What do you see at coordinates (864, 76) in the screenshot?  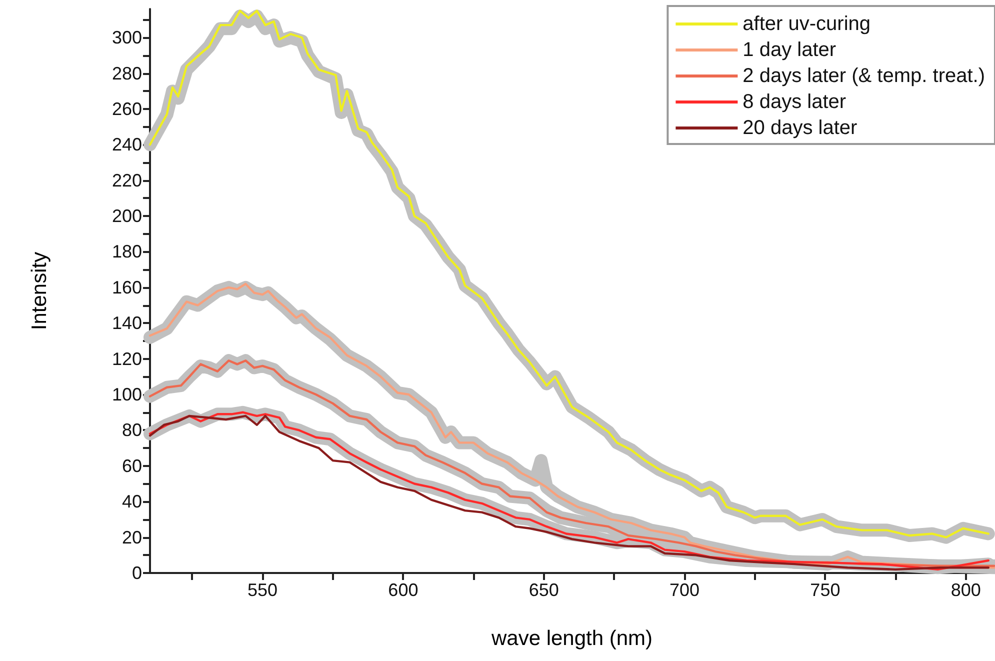 I see `legend-label: 2 days later (& temp. treat.)` at bounding box center [864, 76].